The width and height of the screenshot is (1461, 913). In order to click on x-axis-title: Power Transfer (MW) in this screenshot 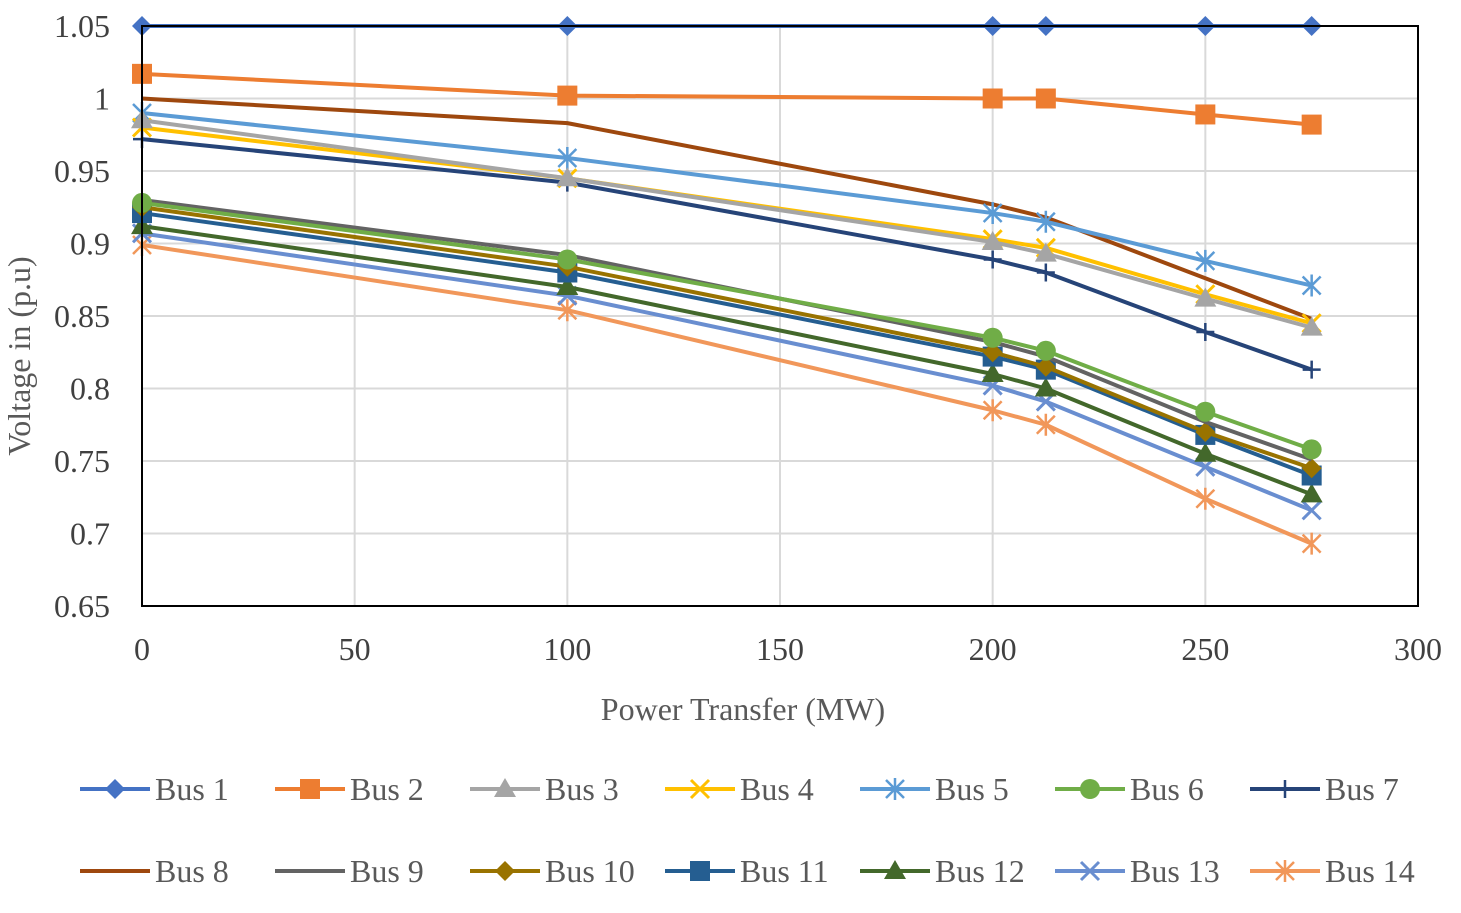, I will do `click(743, 709)`.